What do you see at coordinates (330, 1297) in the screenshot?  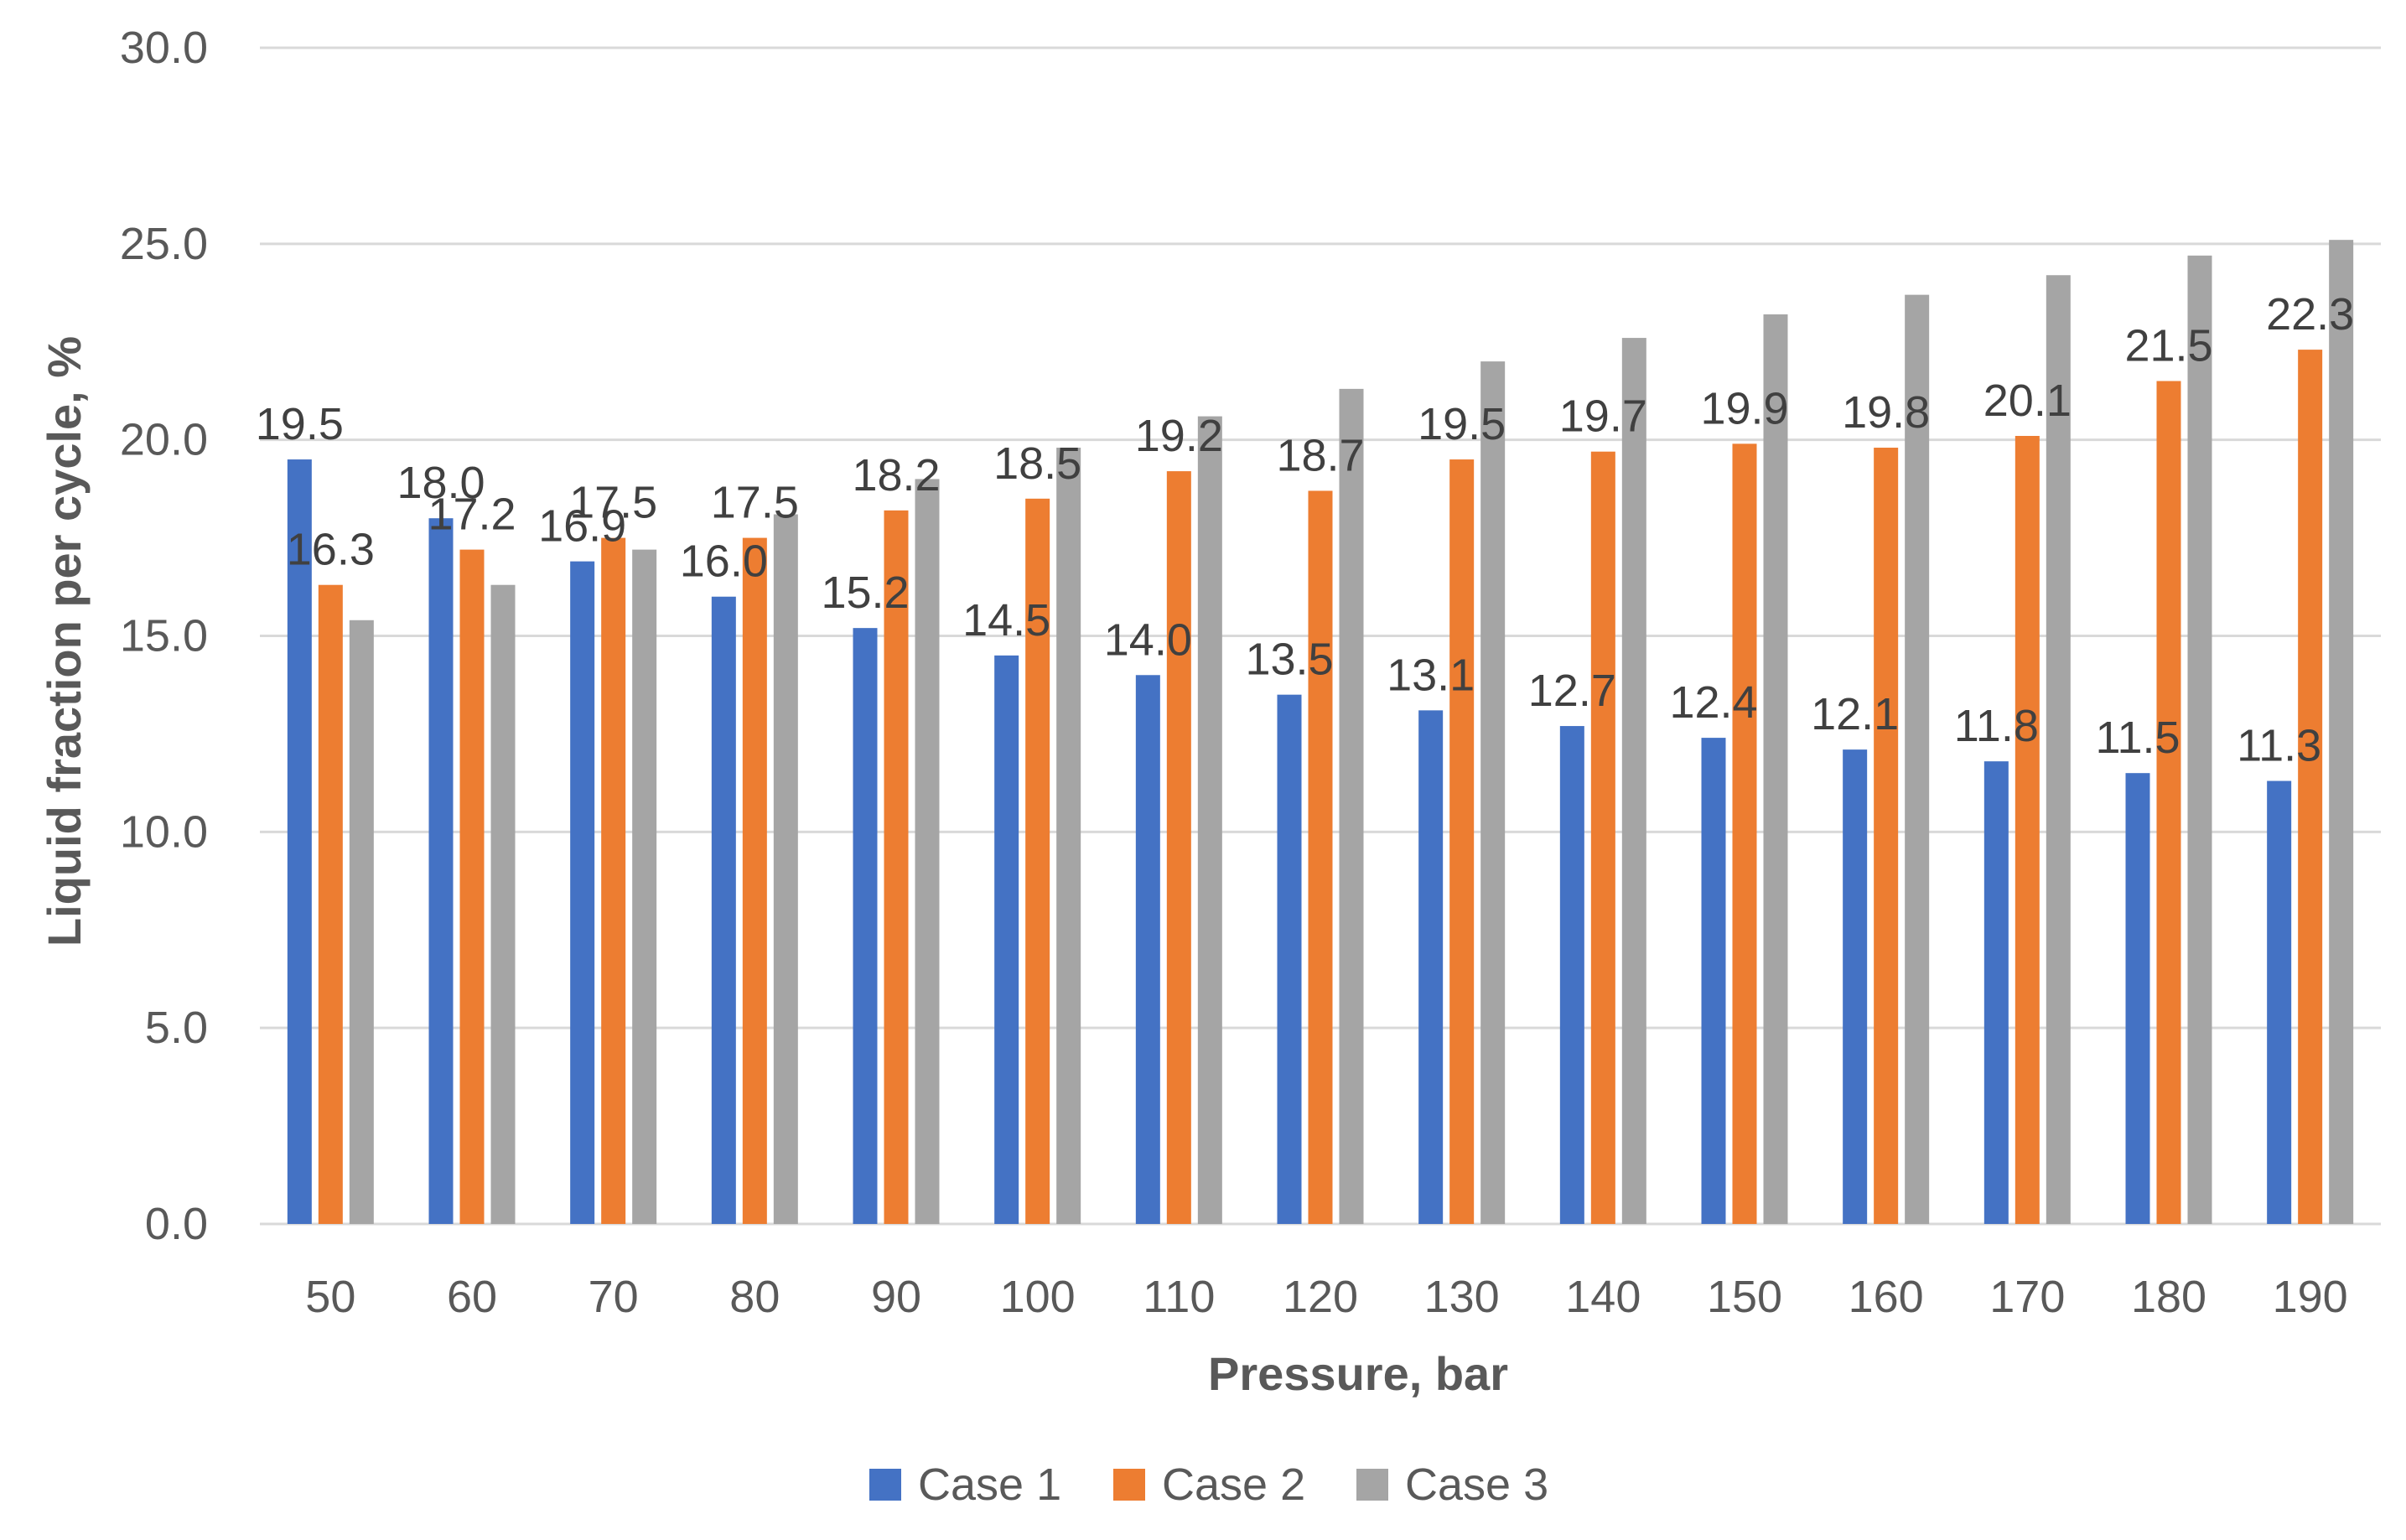 I see `x-tick-label: 50` at bounding box center [330, 1297].